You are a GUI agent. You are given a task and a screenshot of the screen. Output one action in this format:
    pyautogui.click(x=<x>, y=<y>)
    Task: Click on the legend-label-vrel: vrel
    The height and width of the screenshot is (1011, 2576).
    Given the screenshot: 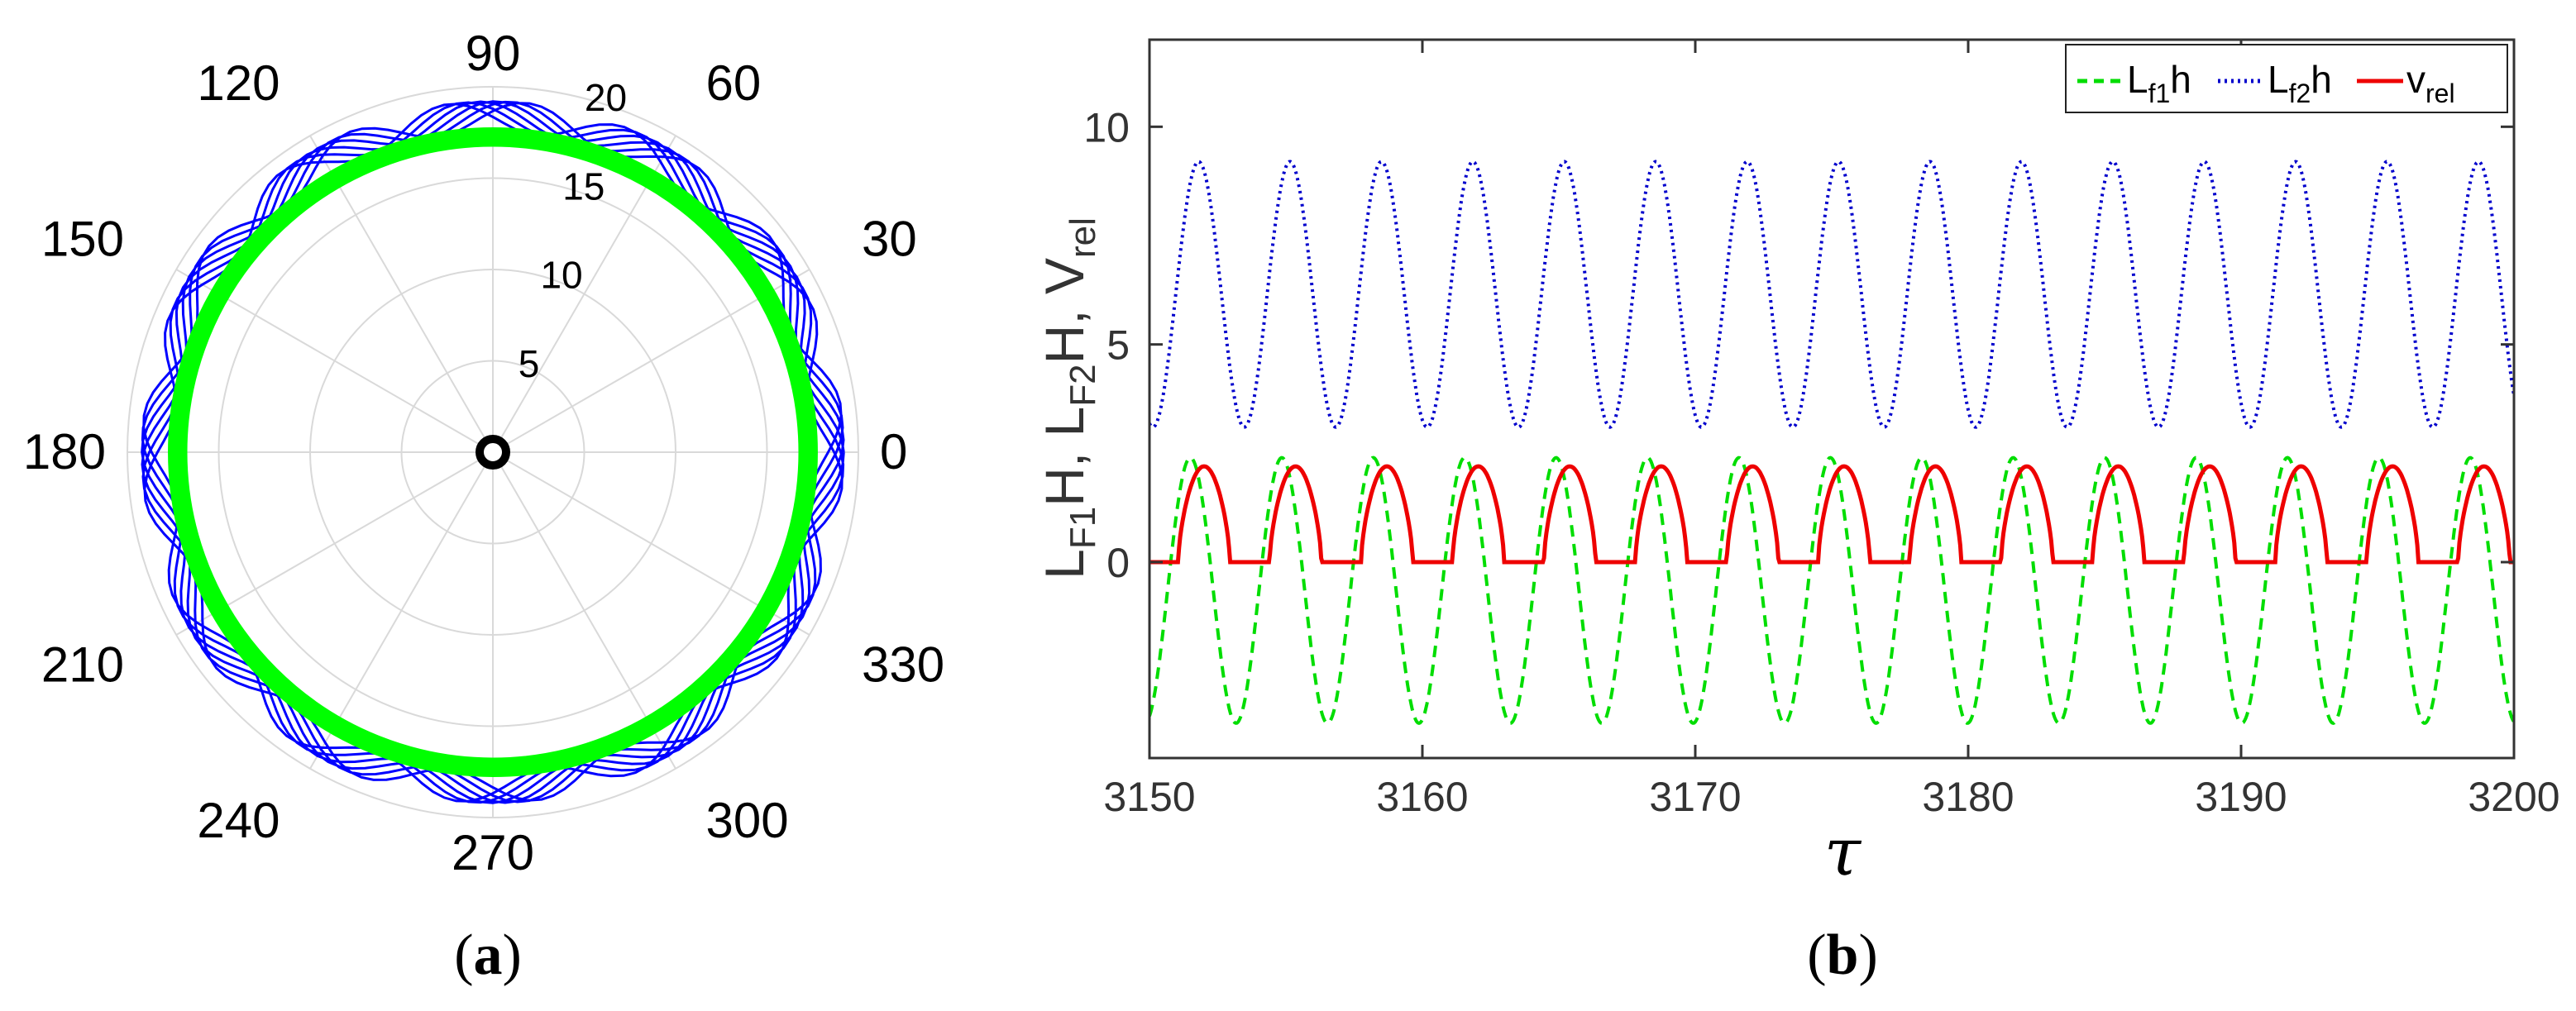 What is the action you would take?
    pyautogui.click(x=2430, y=83)
    